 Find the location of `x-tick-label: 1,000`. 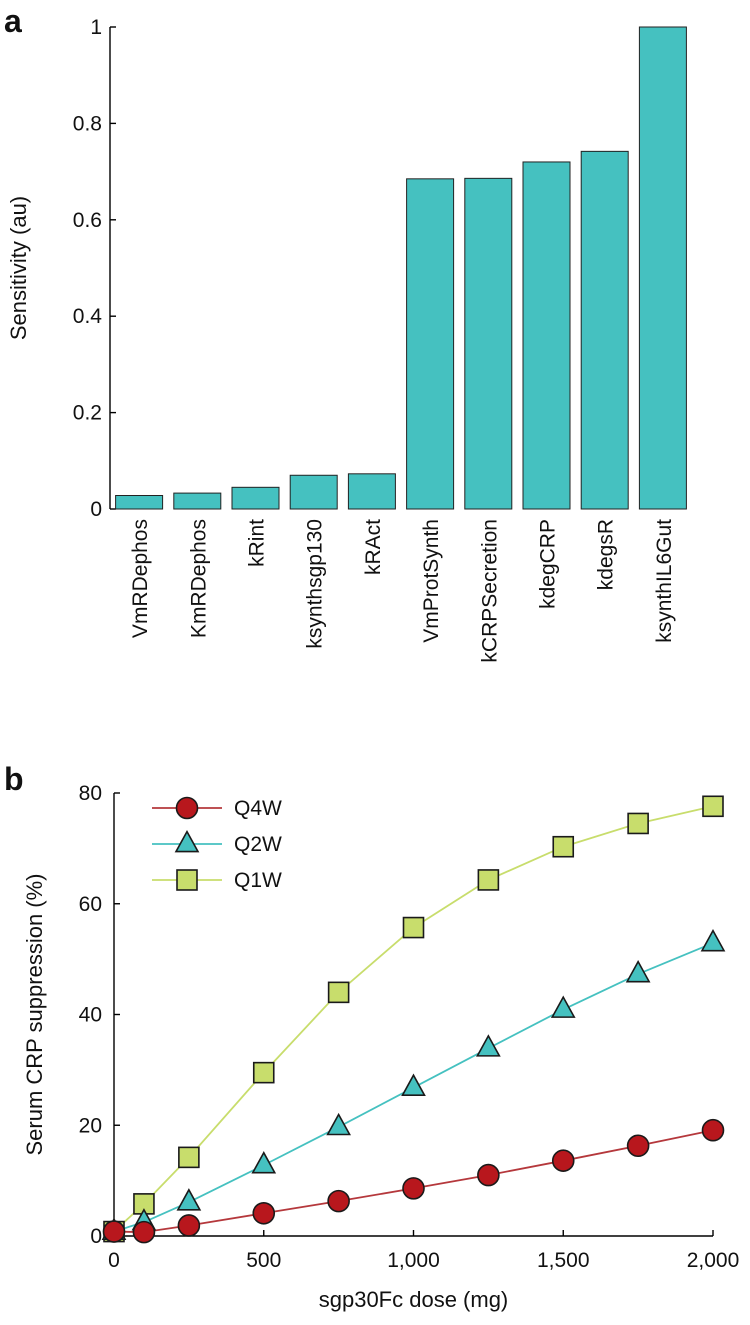

x-tick-label: 1,000 is located at coordinates (413, 1260).